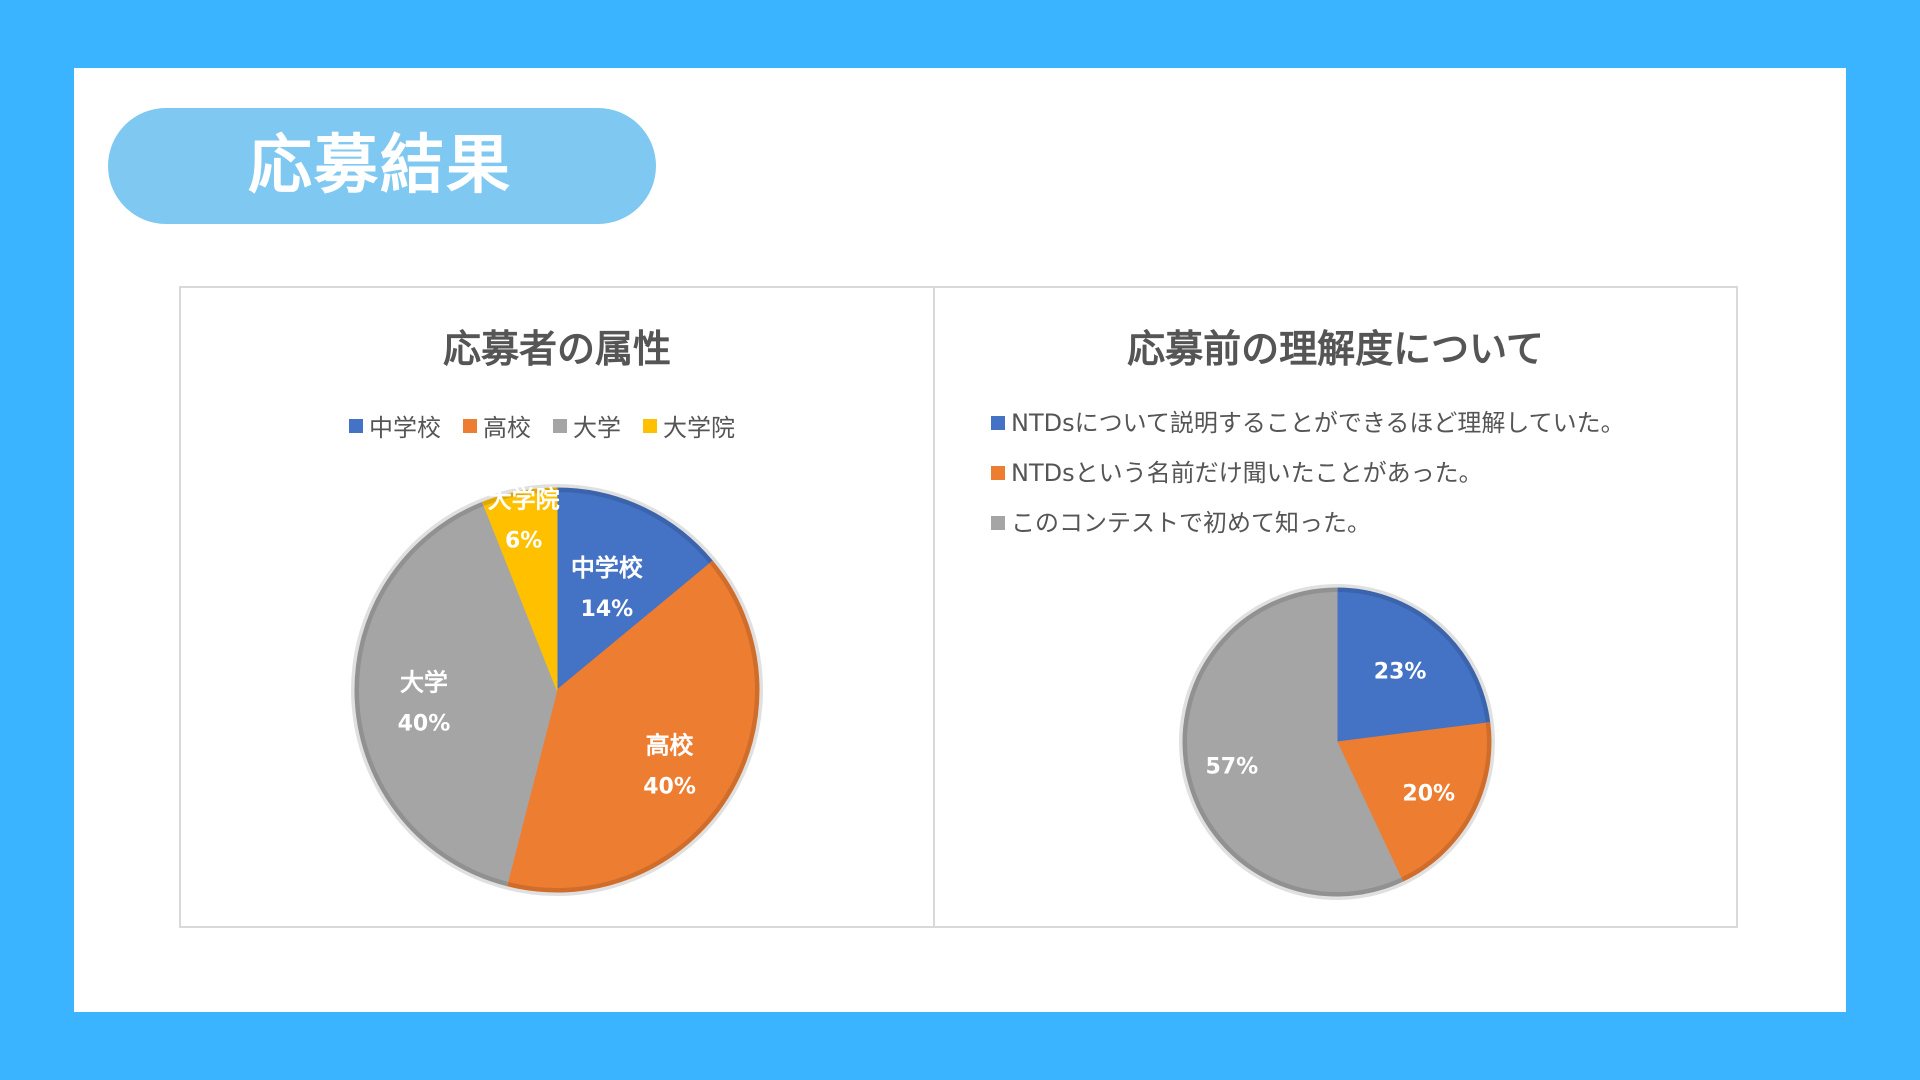 This screenshot has height=1080, width=1920. I want to click on slice-category-label: 大学院, so click(524, 499).